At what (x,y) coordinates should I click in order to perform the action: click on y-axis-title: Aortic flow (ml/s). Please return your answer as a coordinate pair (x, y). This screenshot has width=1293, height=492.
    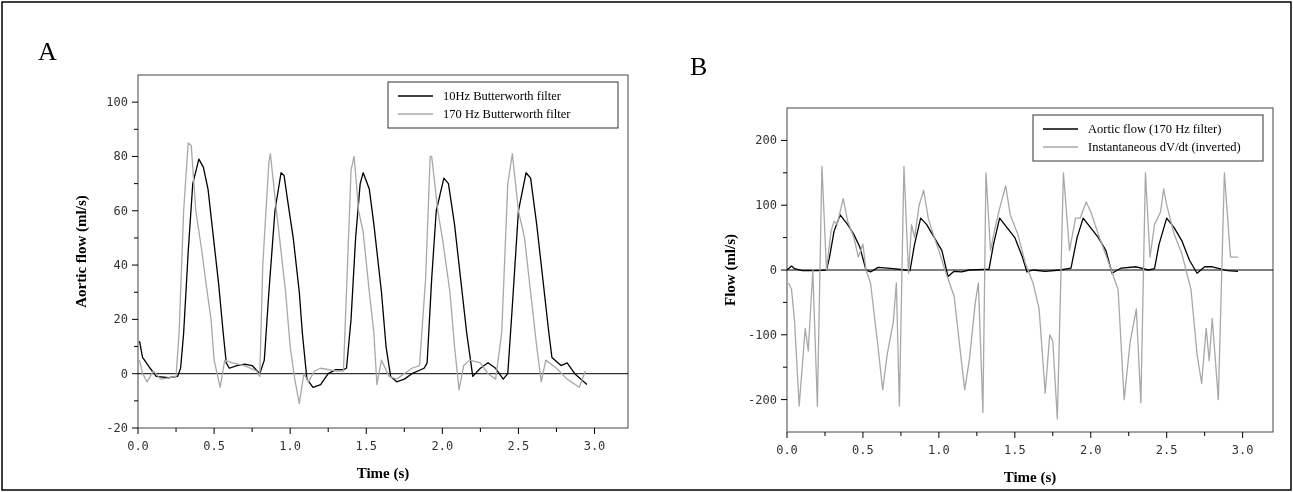
    Looking at the image, I should click on (81, 251).